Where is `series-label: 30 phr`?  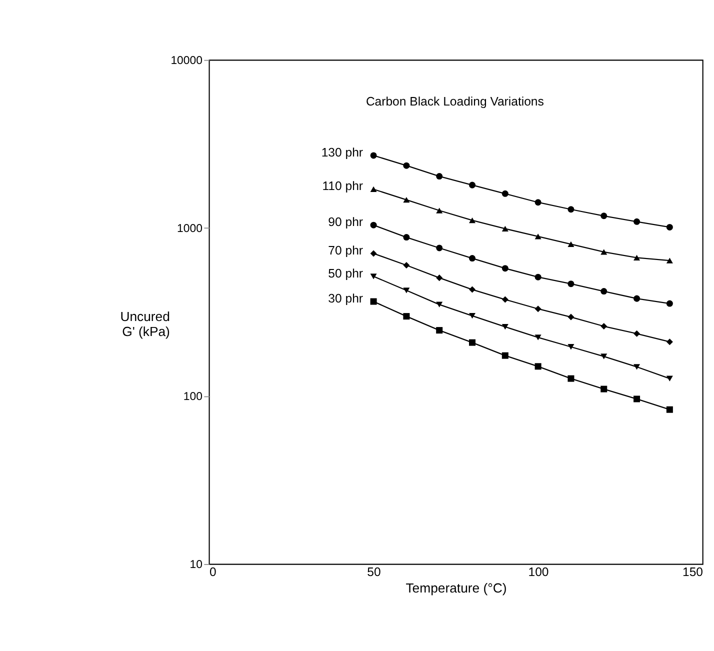 series-label: 30 phr is located at coordinates (345, 298).